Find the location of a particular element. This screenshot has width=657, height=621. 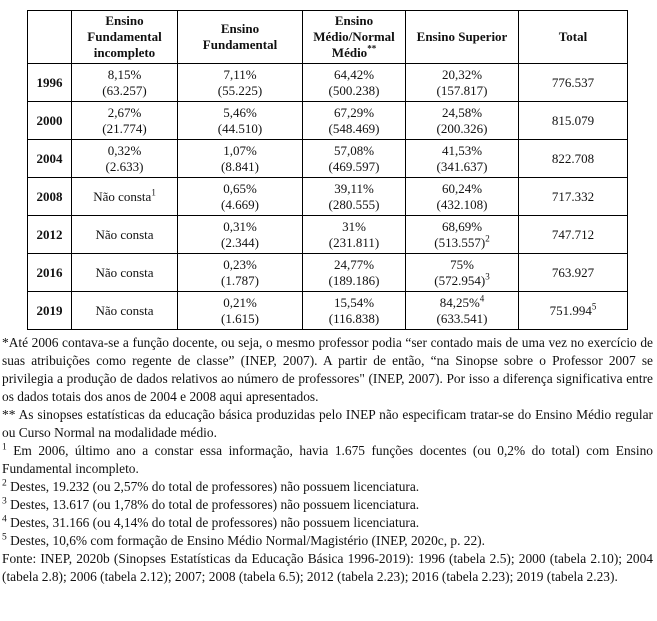

table-cell: 67,29% (548.469) is located at coordinates (354, 120).